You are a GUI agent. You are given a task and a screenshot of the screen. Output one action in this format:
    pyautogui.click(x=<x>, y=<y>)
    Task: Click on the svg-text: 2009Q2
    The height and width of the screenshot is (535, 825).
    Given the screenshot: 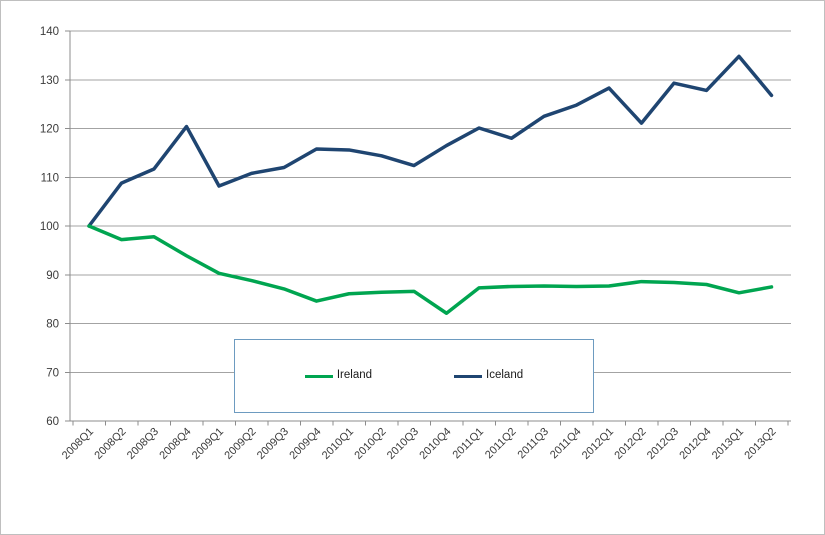 What is the action you would take?
    pyautogui.click(x=240, y=444)
    